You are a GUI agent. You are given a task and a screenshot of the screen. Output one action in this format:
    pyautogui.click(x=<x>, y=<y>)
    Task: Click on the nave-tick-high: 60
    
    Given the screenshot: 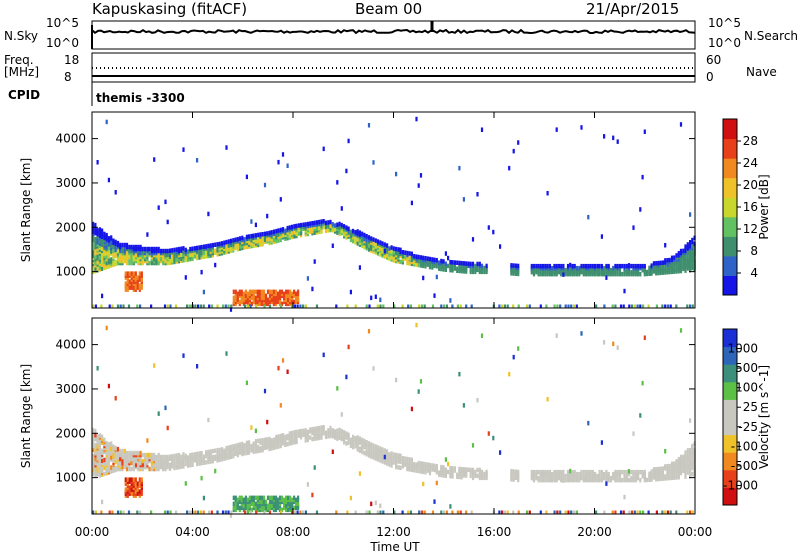 What is the action you would take?
    pyautogui.click(x=714, y=60)
    